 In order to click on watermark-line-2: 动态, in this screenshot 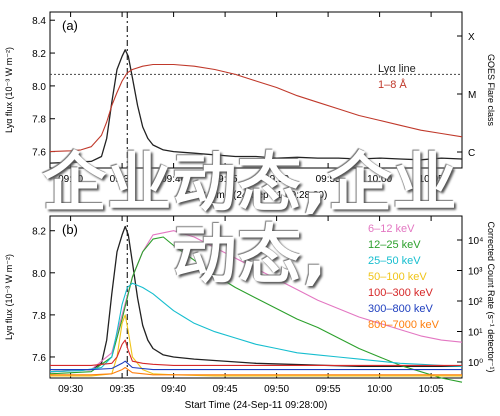, I will do `click(250, 256)`.